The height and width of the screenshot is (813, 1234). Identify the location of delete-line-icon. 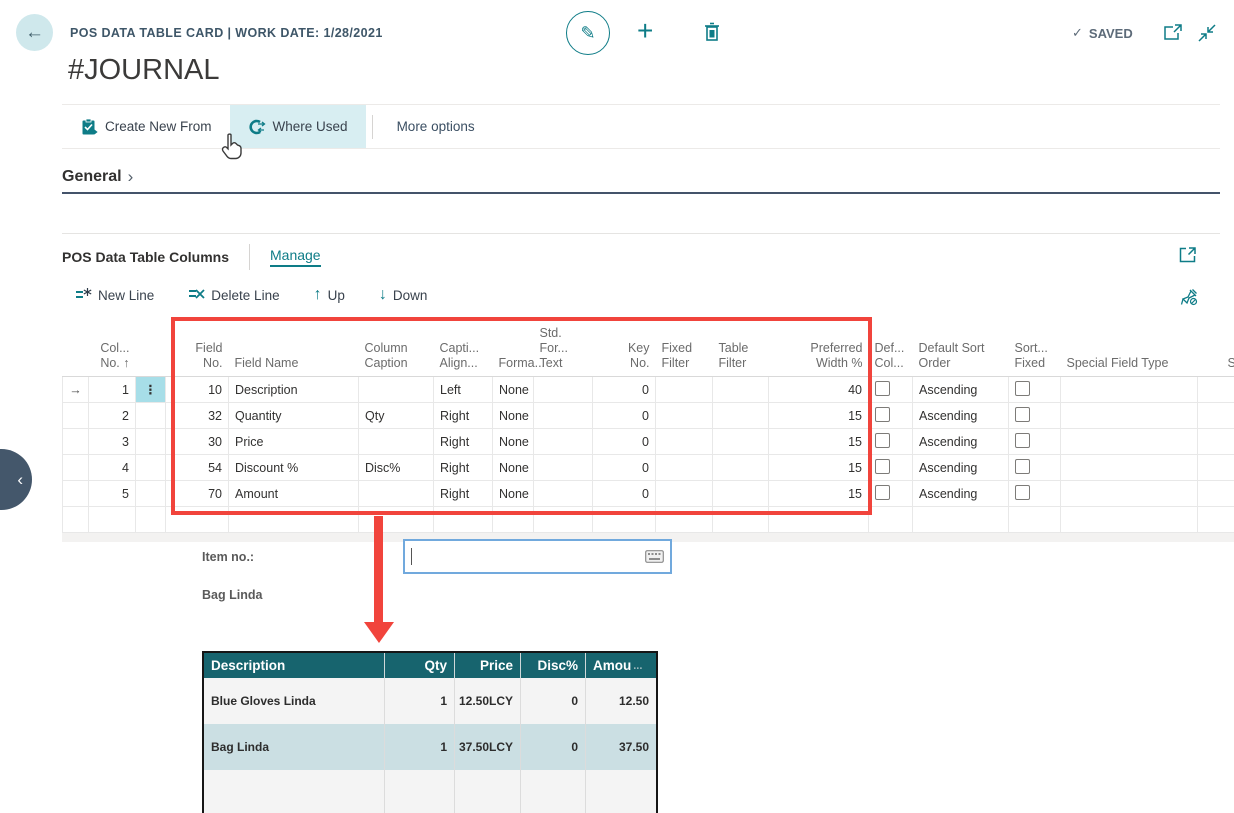
(197, 294).